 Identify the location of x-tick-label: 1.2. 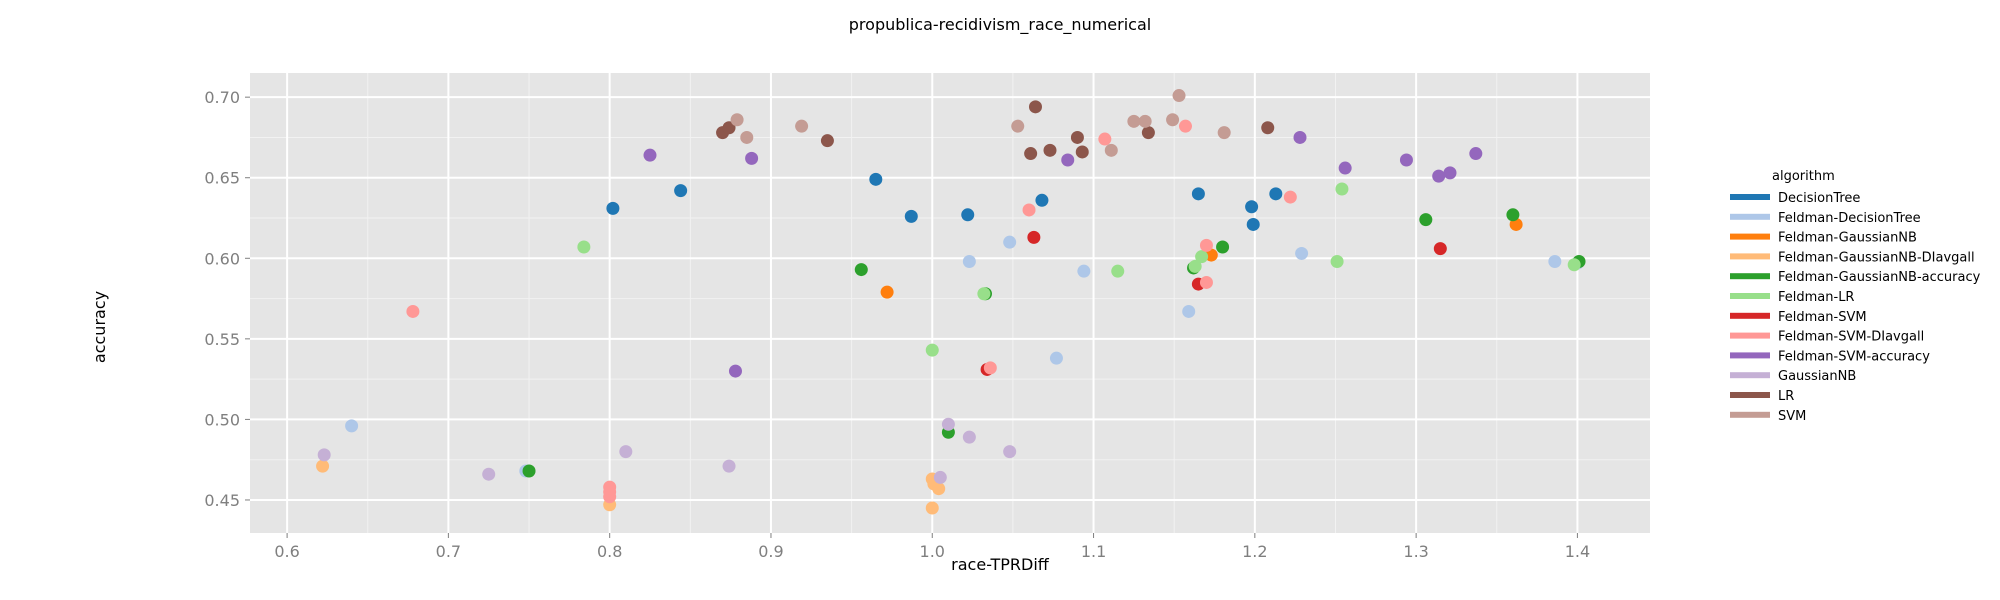
(1254, 551).